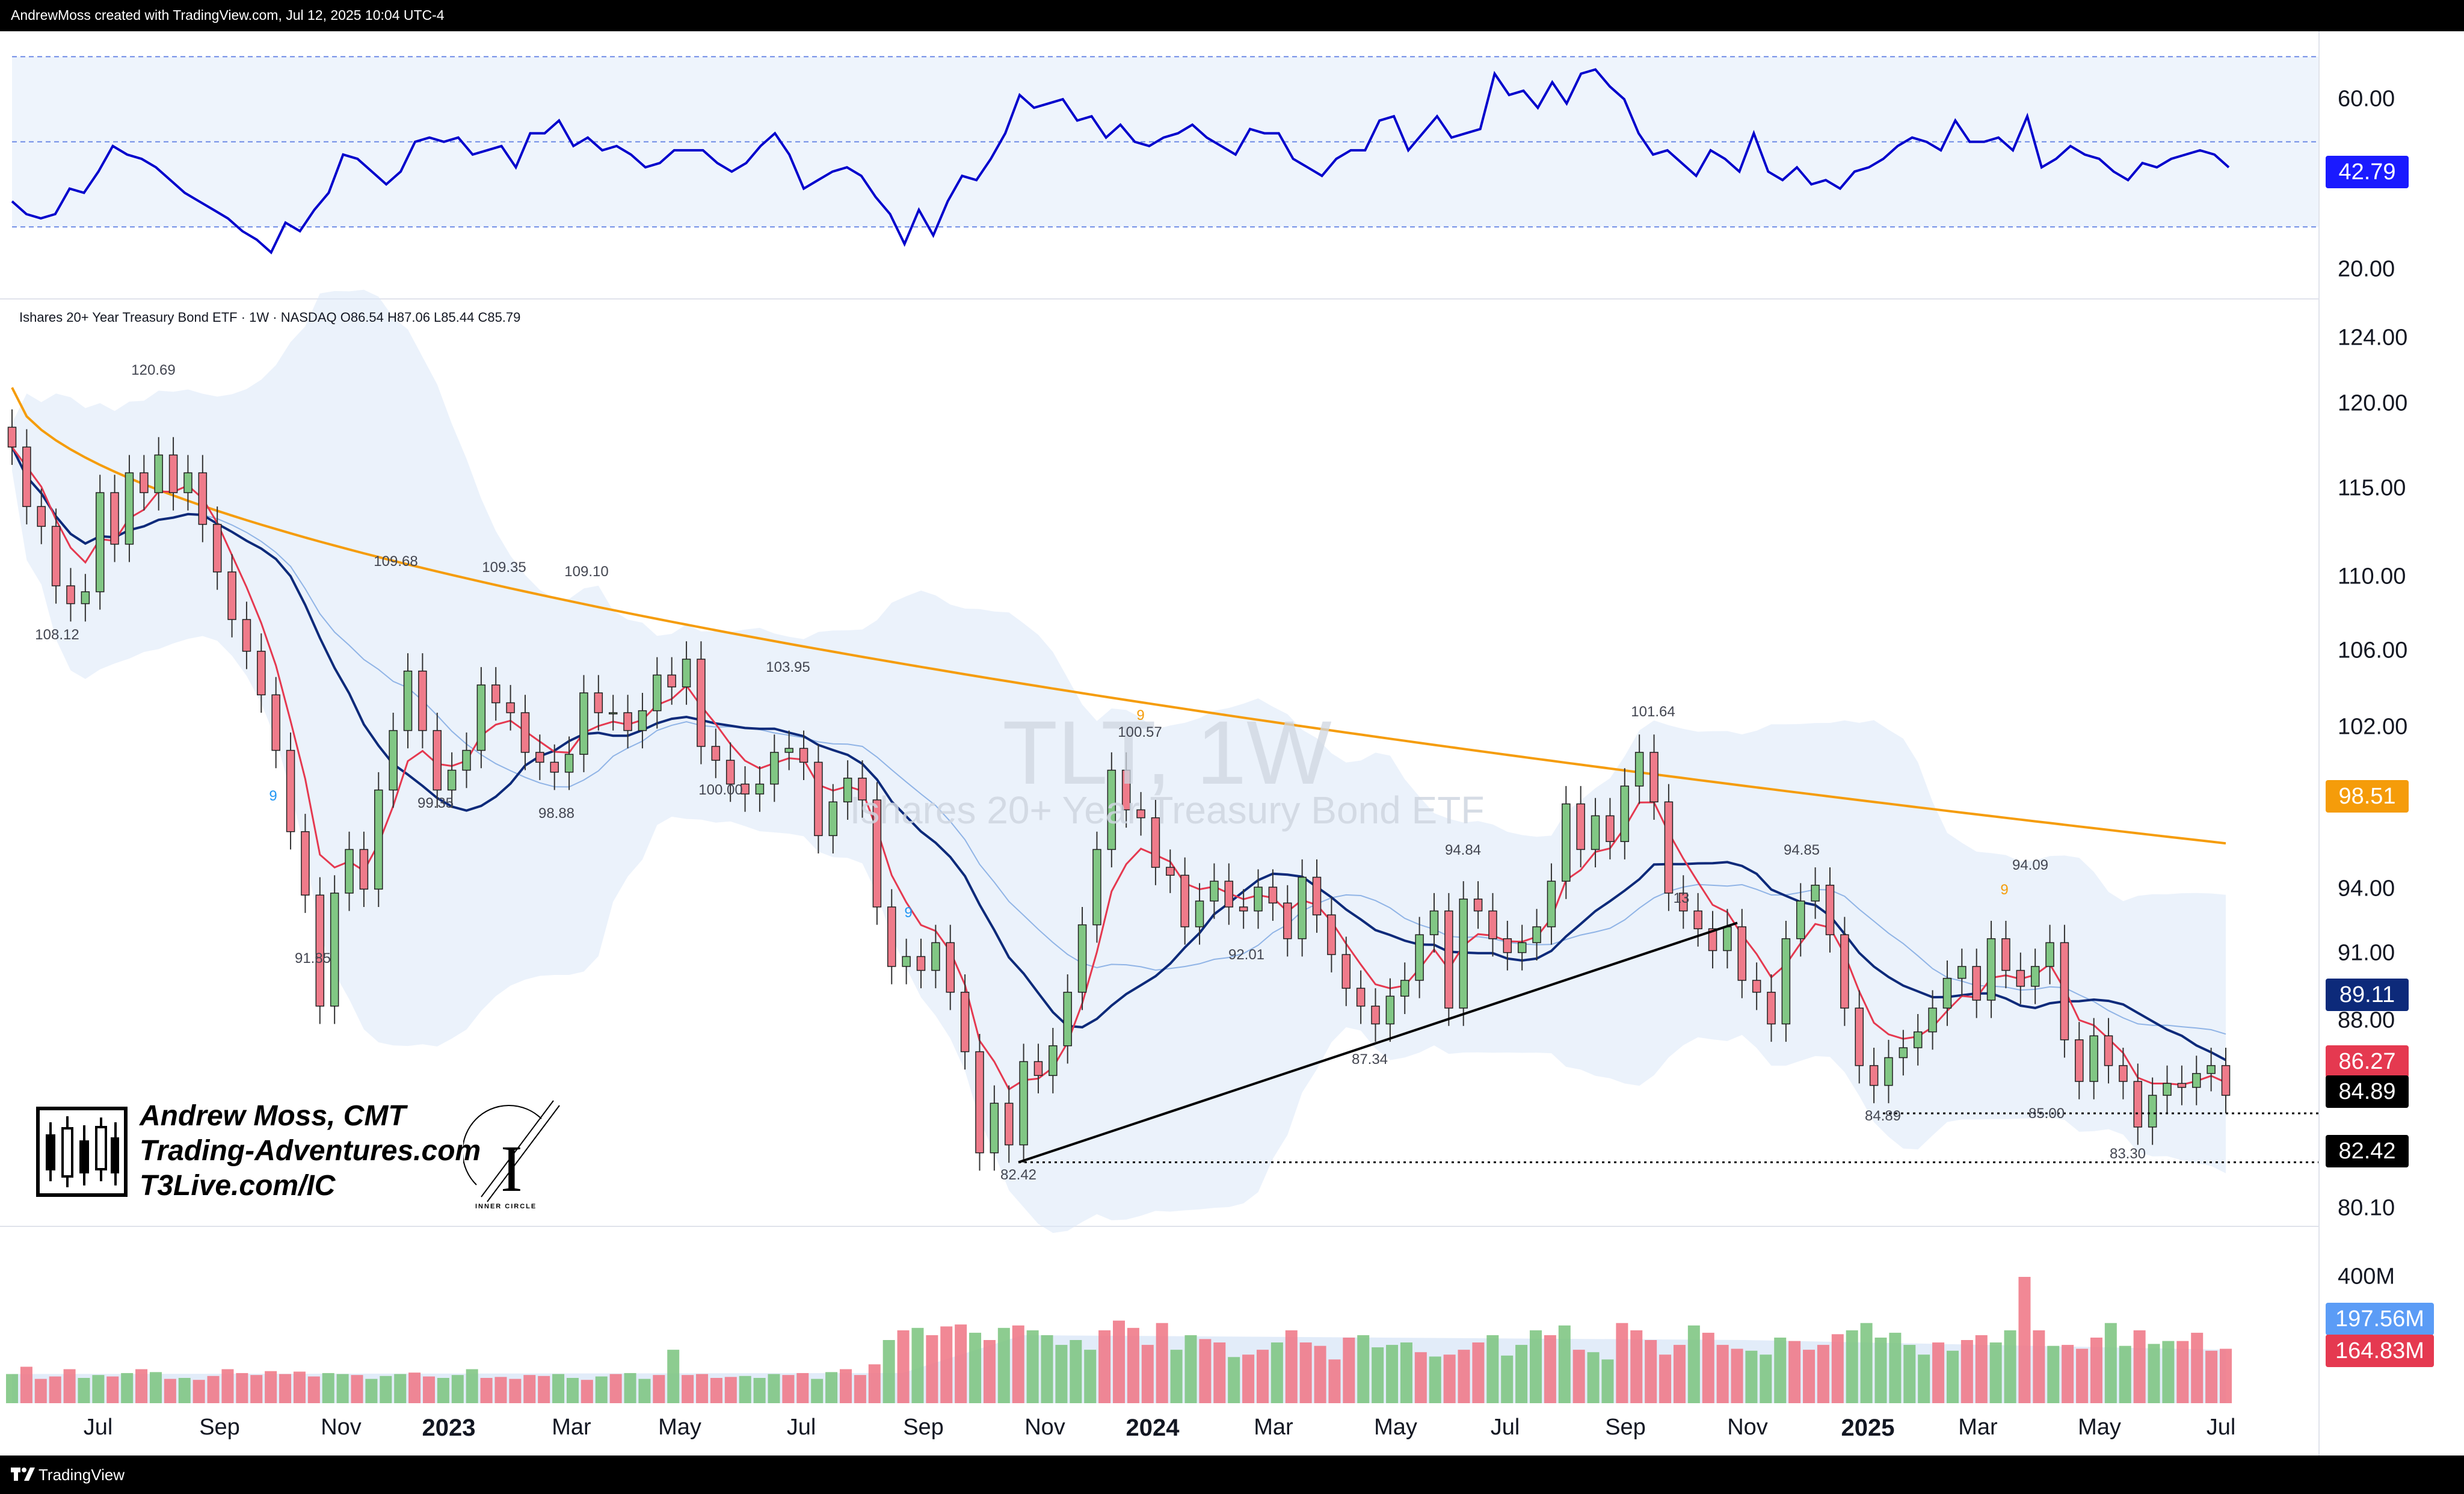 This screenshot has width=2464, height=1494. What do you see at coordinates (153, 370) in the screenshot?
I see `price-annotation: 120.69` at bounding box center [153, 370].